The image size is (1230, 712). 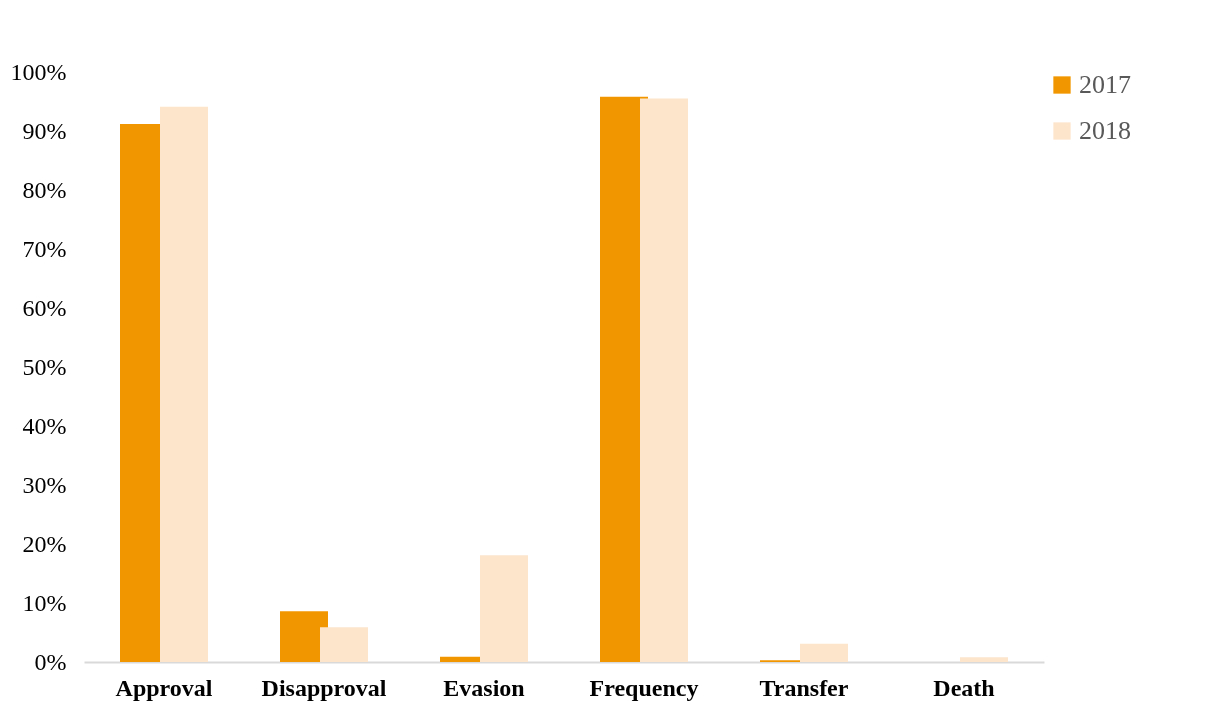 What do you see at coordinates (1105, 130) in the screenshot?
I see `legend-label: 2018` at bounding box center [1105, 130].